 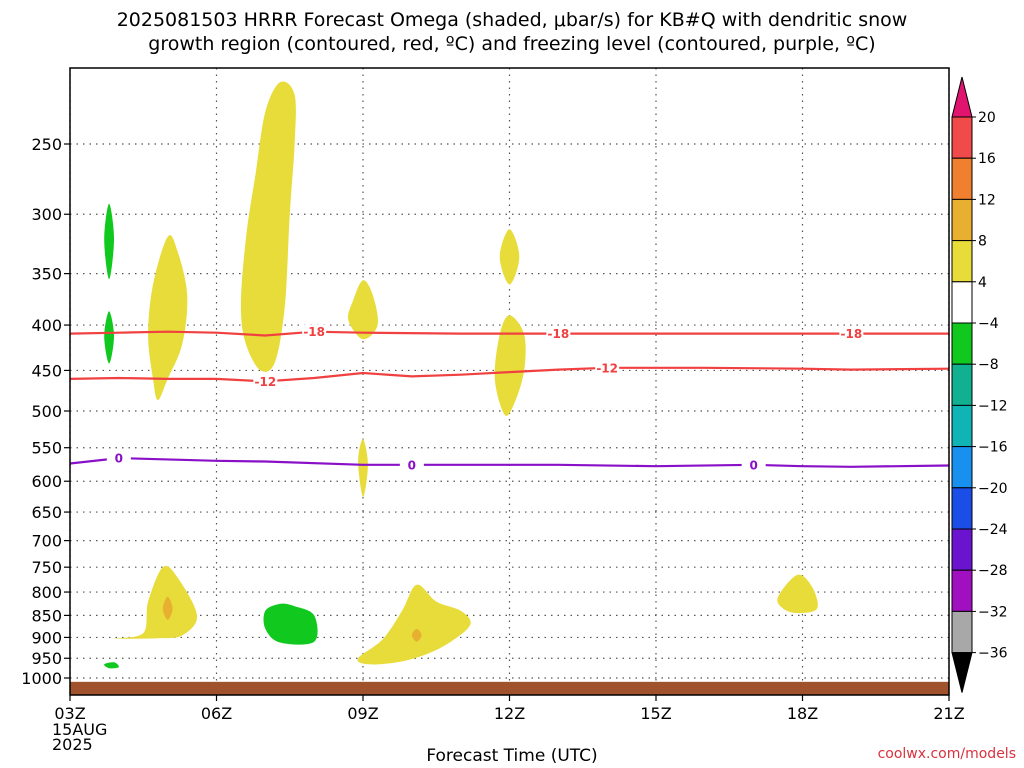 I want to click on y-tick-label: 450, so click(x=46, y=370).